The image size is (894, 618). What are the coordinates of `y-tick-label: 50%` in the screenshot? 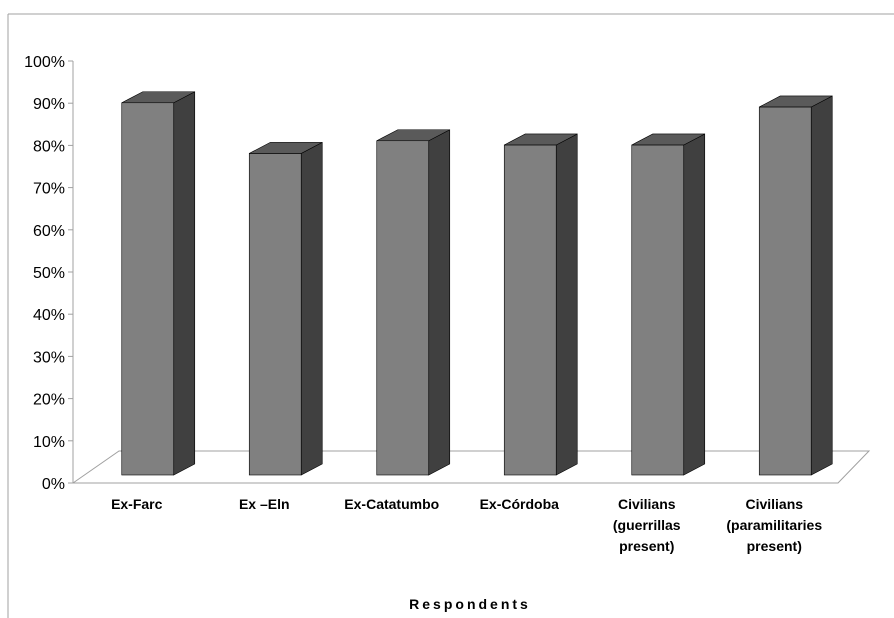 It's located at (49, 273).